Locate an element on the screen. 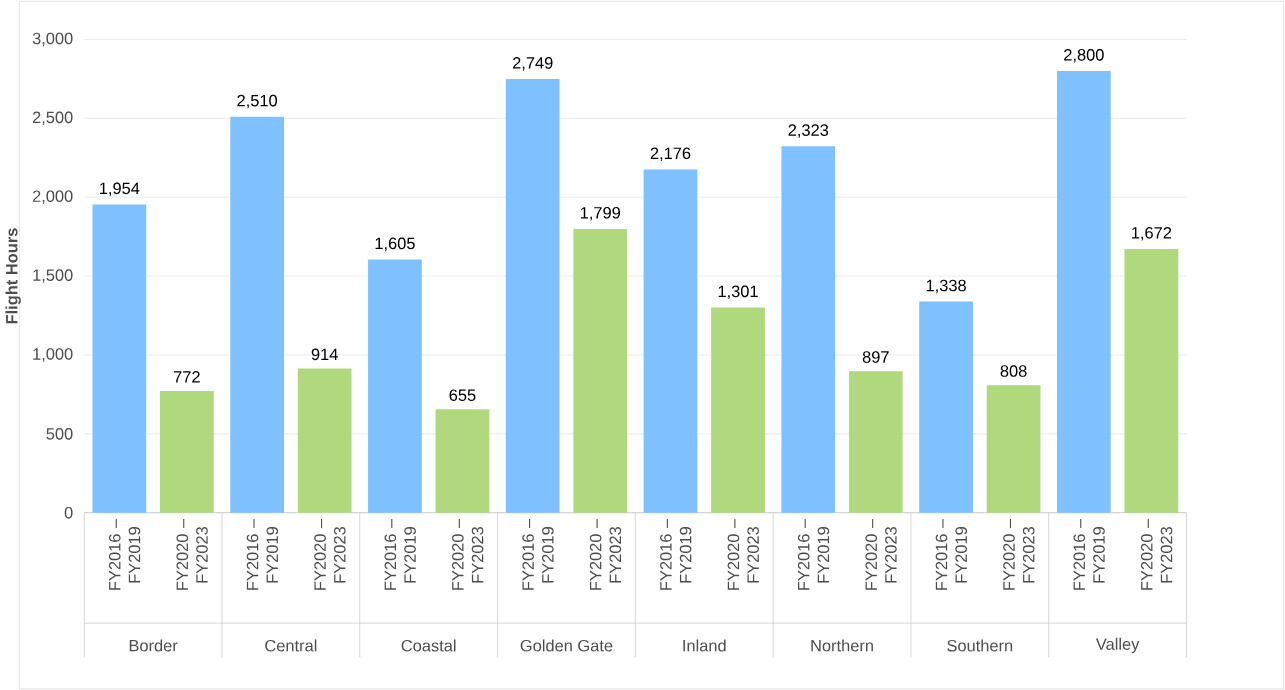  y-tick-label: 0 is located at coordinates (68, 512).